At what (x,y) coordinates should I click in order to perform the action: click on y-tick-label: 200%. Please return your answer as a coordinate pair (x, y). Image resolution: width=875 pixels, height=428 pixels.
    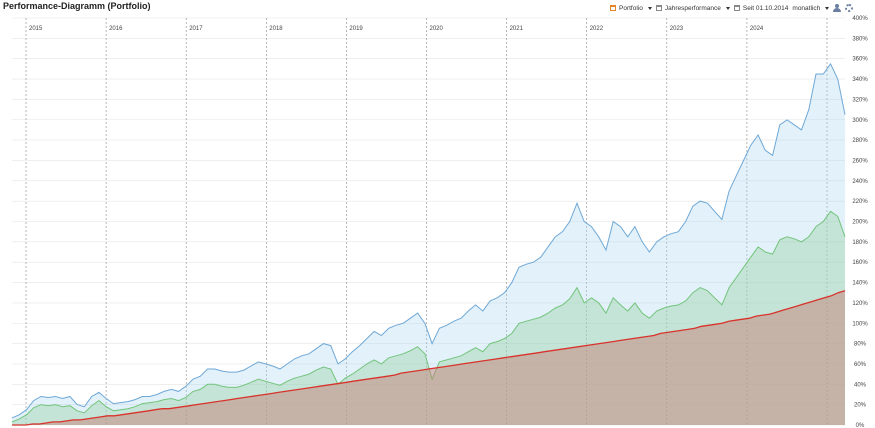
    Looking at the image, I should click on (860, 223).